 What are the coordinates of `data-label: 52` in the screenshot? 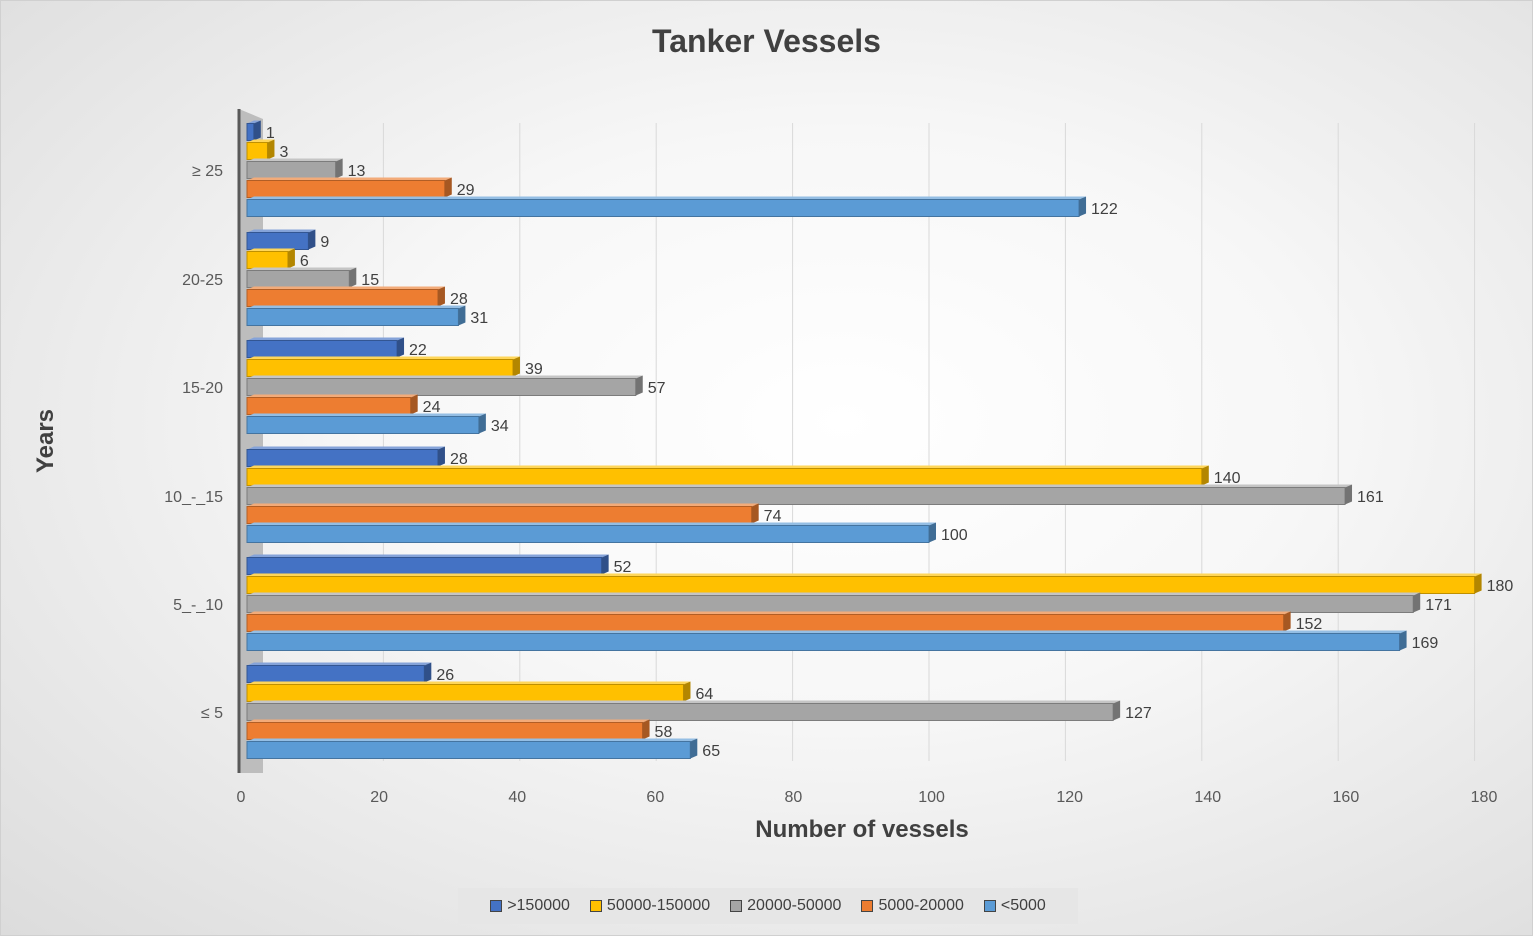 It's located at (623, 567).